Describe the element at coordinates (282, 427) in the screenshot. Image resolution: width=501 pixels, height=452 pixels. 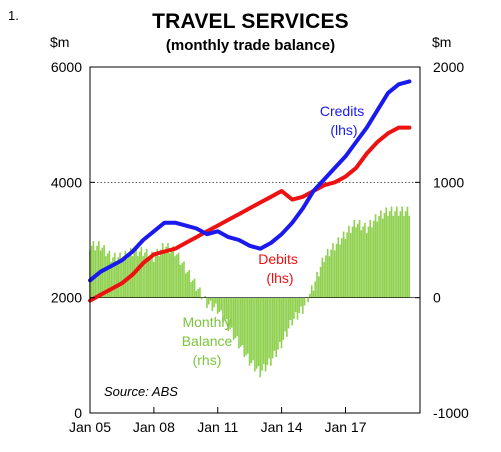
I see `x-tick-label: Jan 14` at that location.